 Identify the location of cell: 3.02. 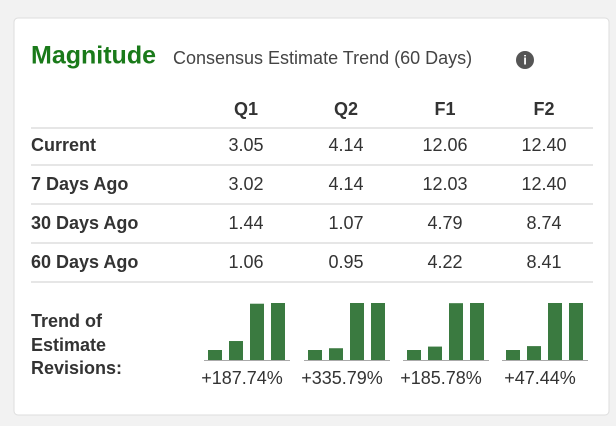
(245, 184).